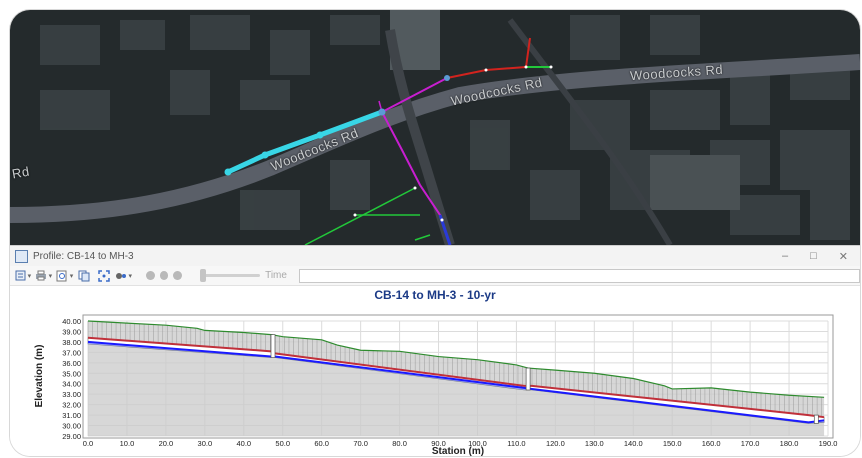 This screenshot has width=862, height=458. I want to click on y-tick-label: 36.00, so click(71, 363).